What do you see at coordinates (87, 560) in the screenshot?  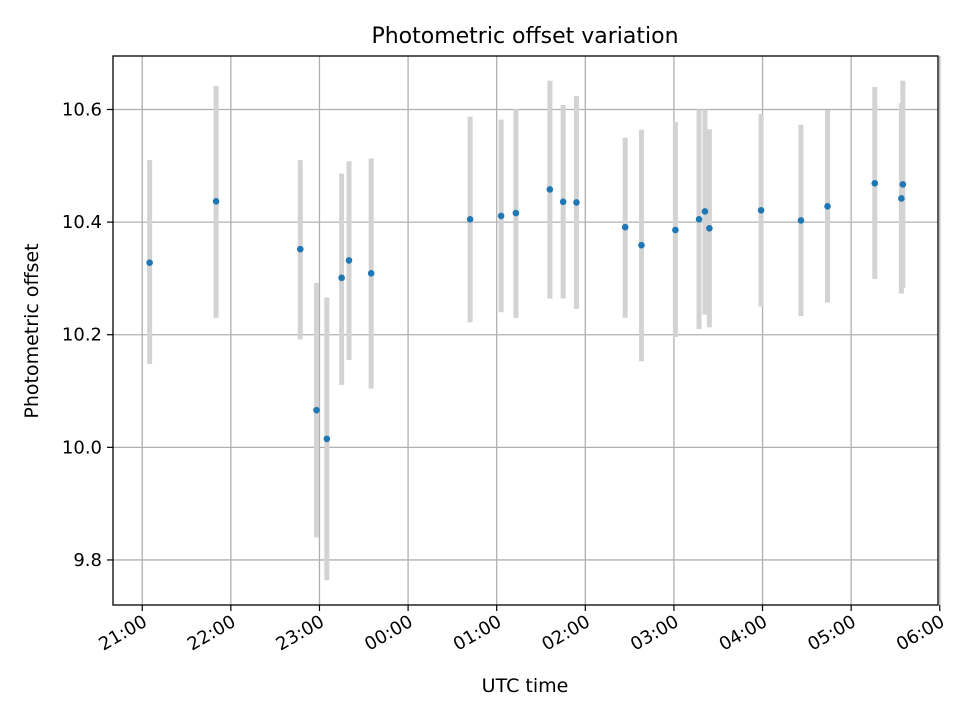 I see `y-tick-label: 9.8` at bounding box center [87, 560].